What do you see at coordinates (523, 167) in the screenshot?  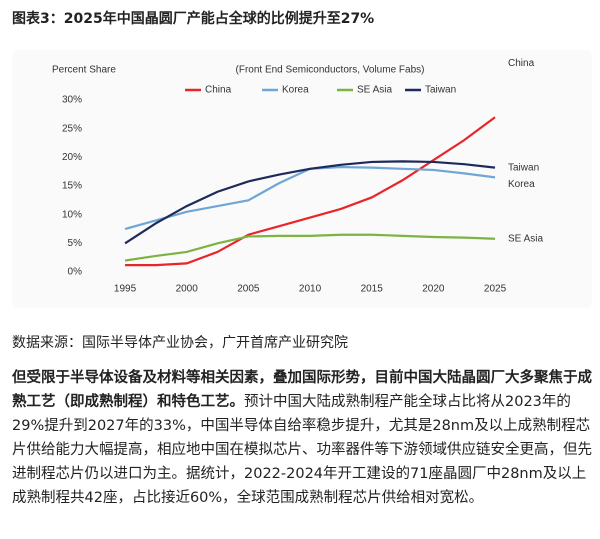 I see `end-label: Taiwan` at bounding box center [523, 167].